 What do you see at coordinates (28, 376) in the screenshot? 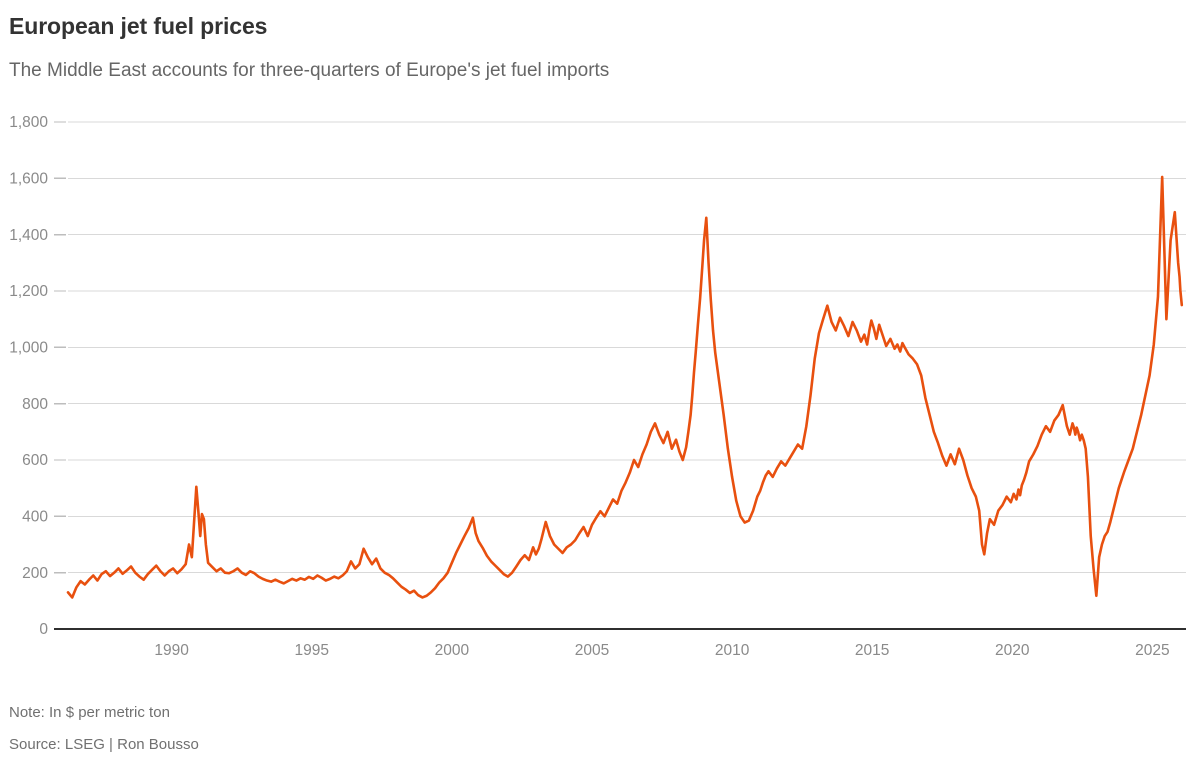
I see `y-axis-labels-group: 0 200 400 600 800 1,000 1,200 1,400 1,600 1,800` at bounding box center [28, 376].